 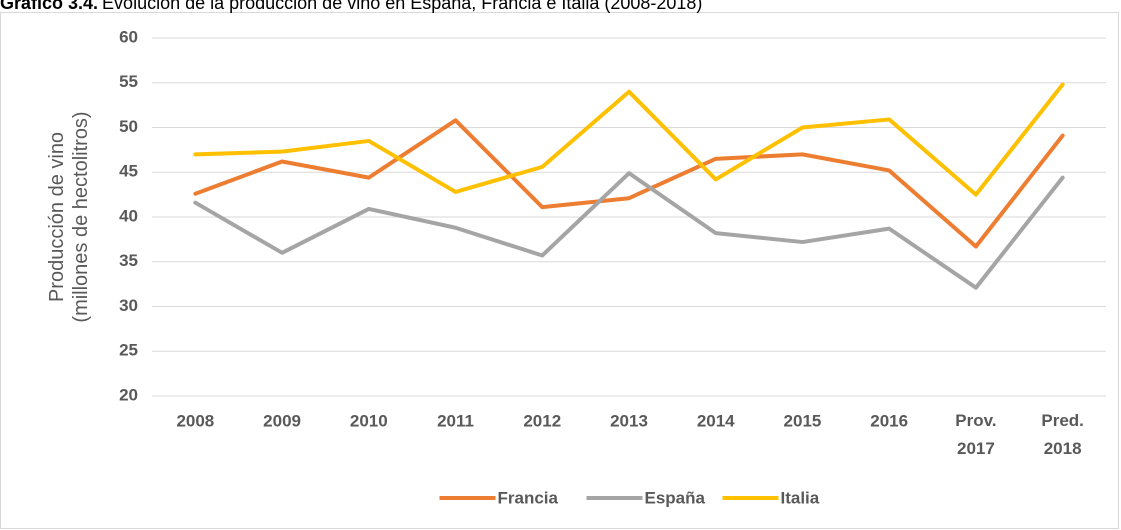 What do you see at coordinates (128, 171) in the screenshot?
I see `y-tick-label: 45` at bounding box center [128, 171].